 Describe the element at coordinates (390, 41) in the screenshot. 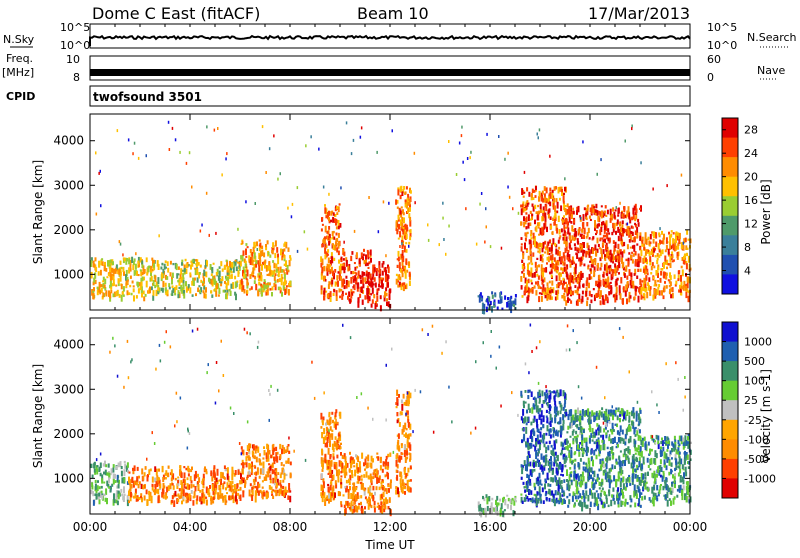

I see `nsky-trace` at that location.